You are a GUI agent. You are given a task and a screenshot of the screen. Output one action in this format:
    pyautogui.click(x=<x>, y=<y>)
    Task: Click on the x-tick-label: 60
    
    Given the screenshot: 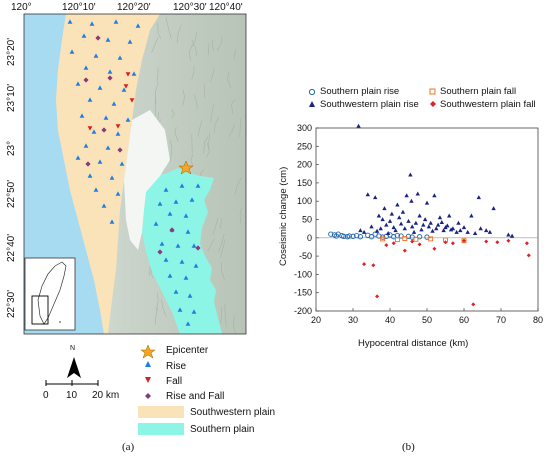 What is the action you would take?
    pyautogui.click(x=464, y=320)
    